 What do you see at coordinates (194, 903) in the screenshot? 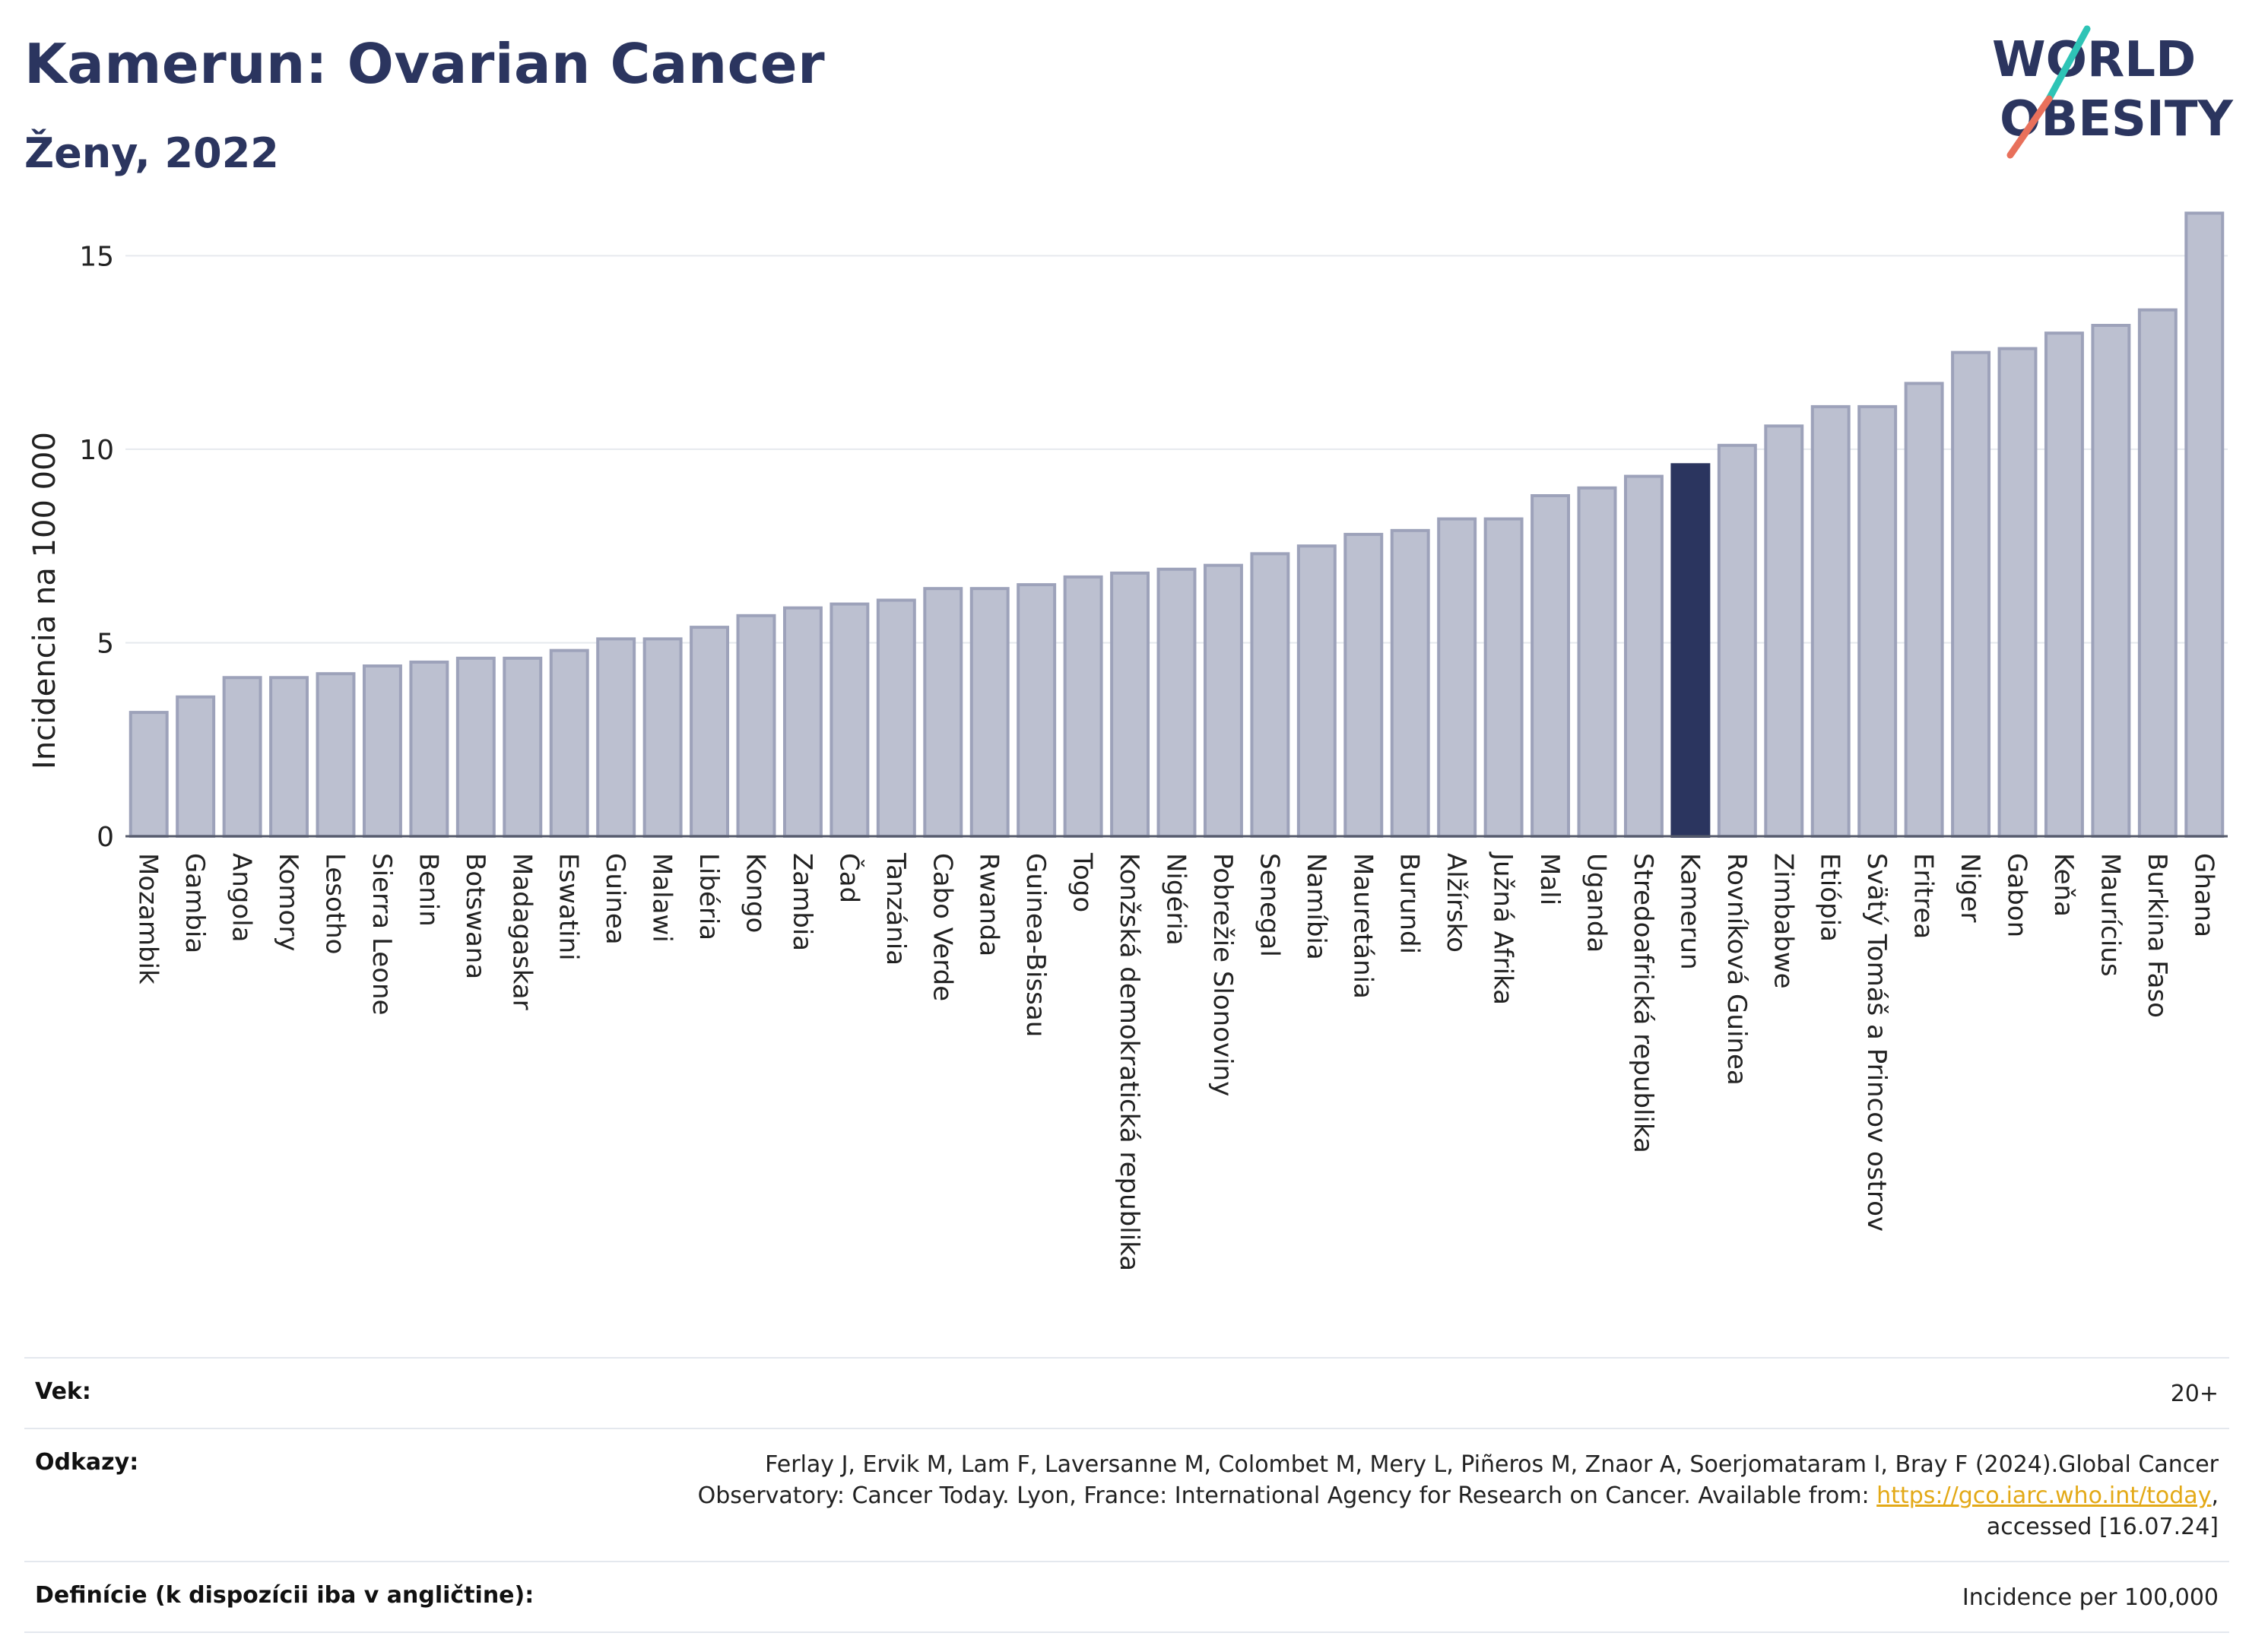
I see `x-tick-label: Gambia` at bounding box center [194, 903].